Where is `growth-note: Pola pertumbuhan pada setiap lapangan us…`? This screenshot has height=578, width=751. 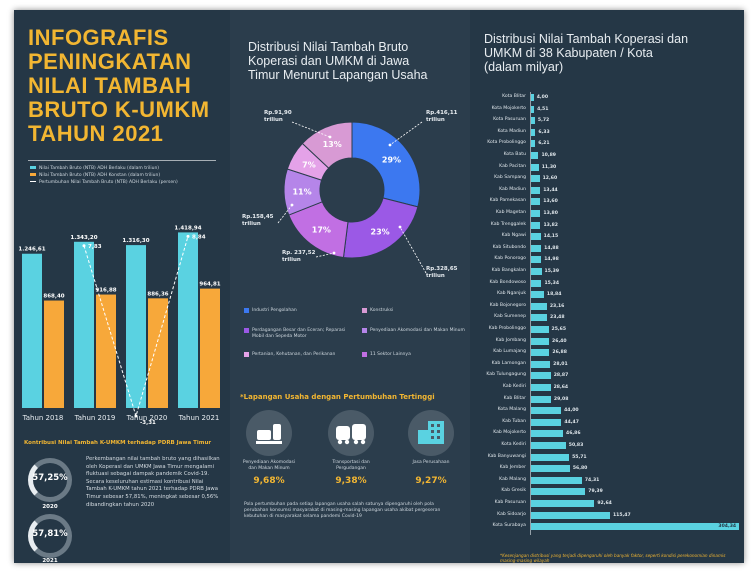
growth-note: Pola pertumbuhan pada setiap lapangan us… is located at coordinates (342, 511).